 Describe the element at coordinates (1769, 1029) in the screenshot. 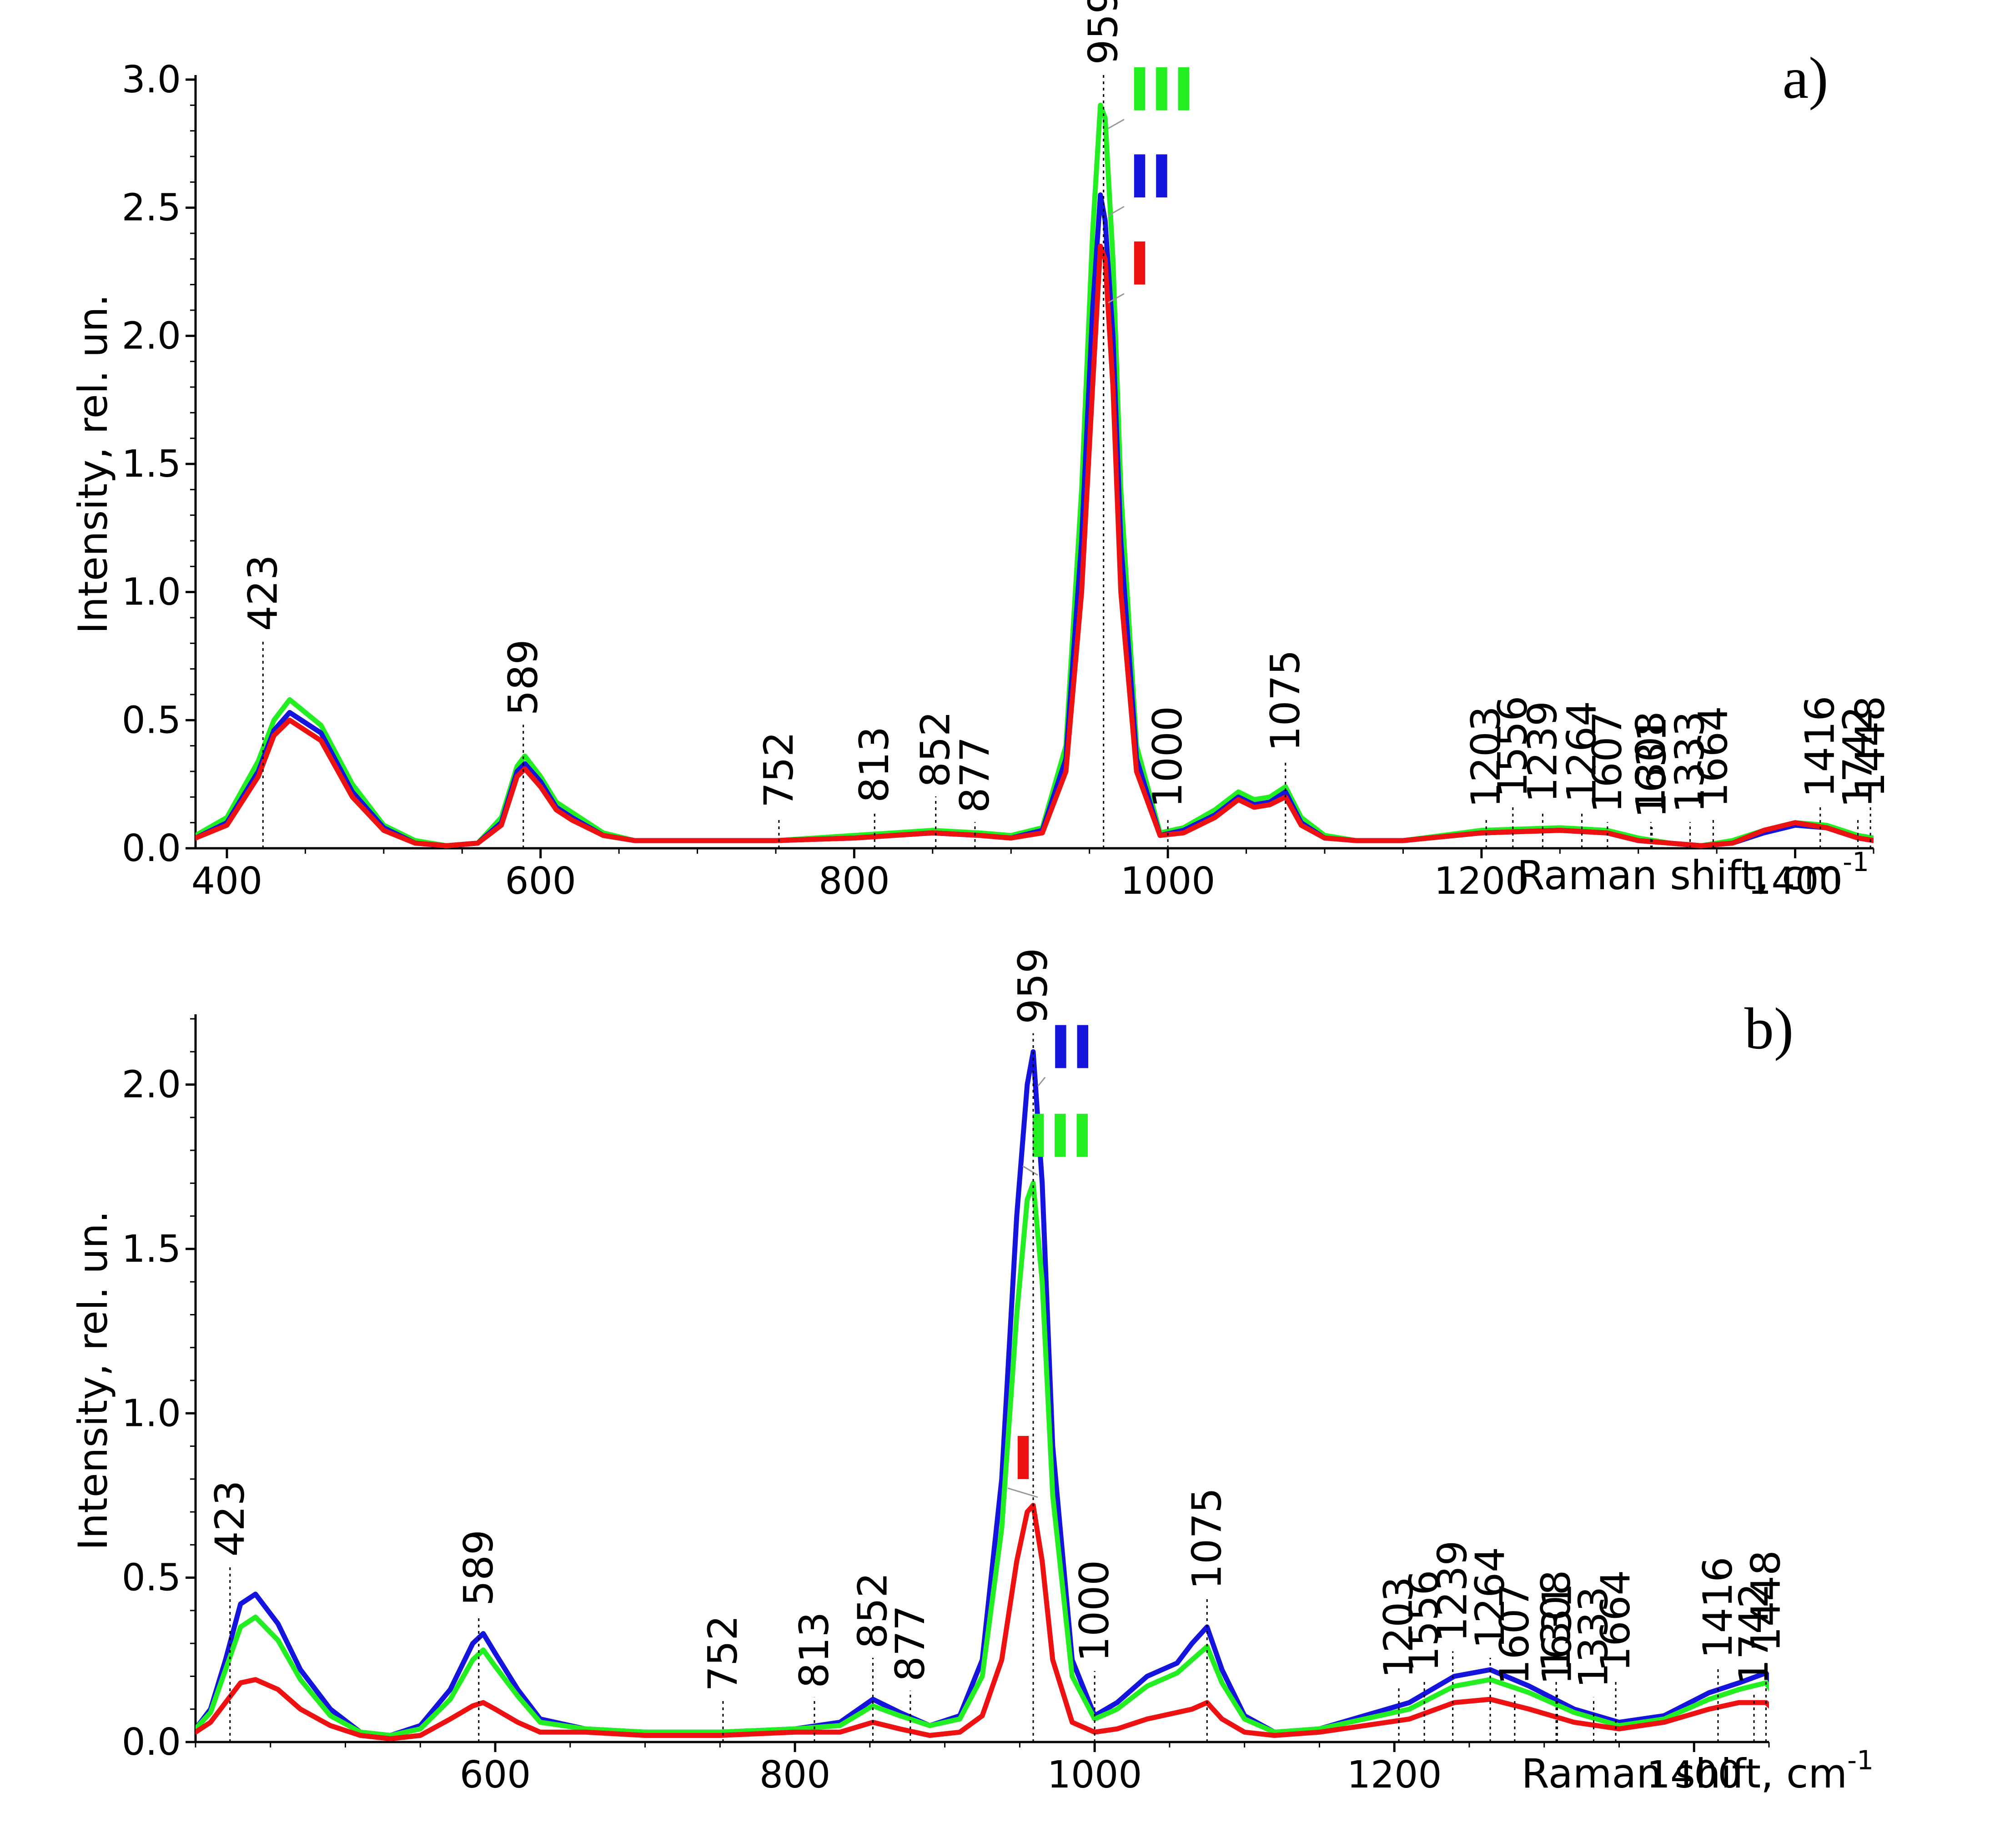

I see `panel-label: b)` at that location.